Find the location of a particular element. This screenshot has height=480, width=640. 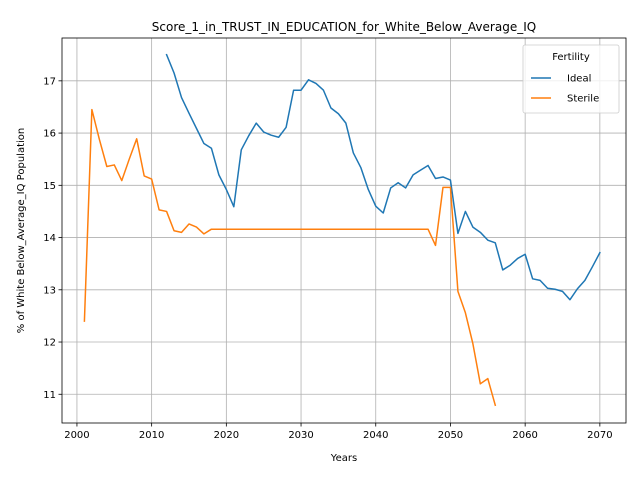

legend-label-sterile: Sterile is located at coordinates (583, 99).